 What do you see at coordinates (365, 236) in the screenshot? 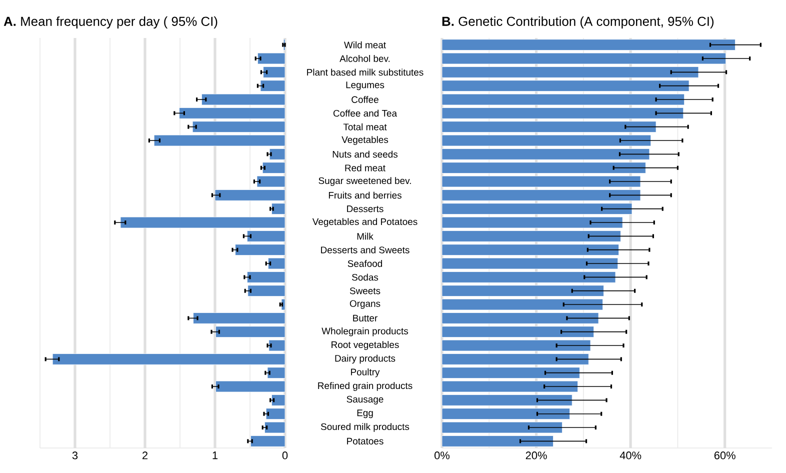
I see `y-tick-label: Milk` at bounding box center [365, 236].